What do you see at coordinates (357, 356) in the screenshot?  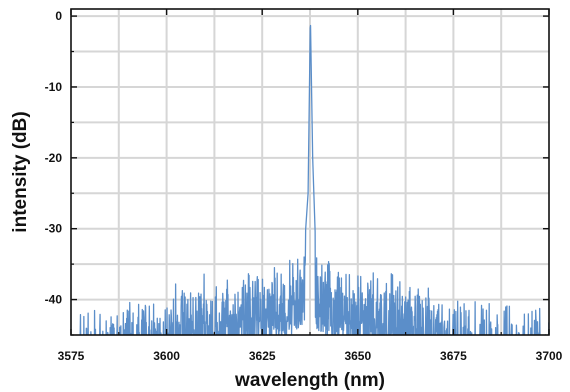 I see `x-tick-label: 3650` at bounding box center [357, 356].